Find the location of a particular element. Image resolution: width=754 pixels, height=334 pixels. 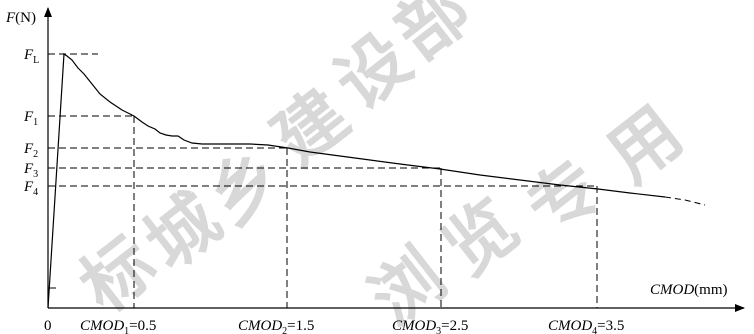

y-marker-label-f3: F3 is located at coordinates (30, 170).